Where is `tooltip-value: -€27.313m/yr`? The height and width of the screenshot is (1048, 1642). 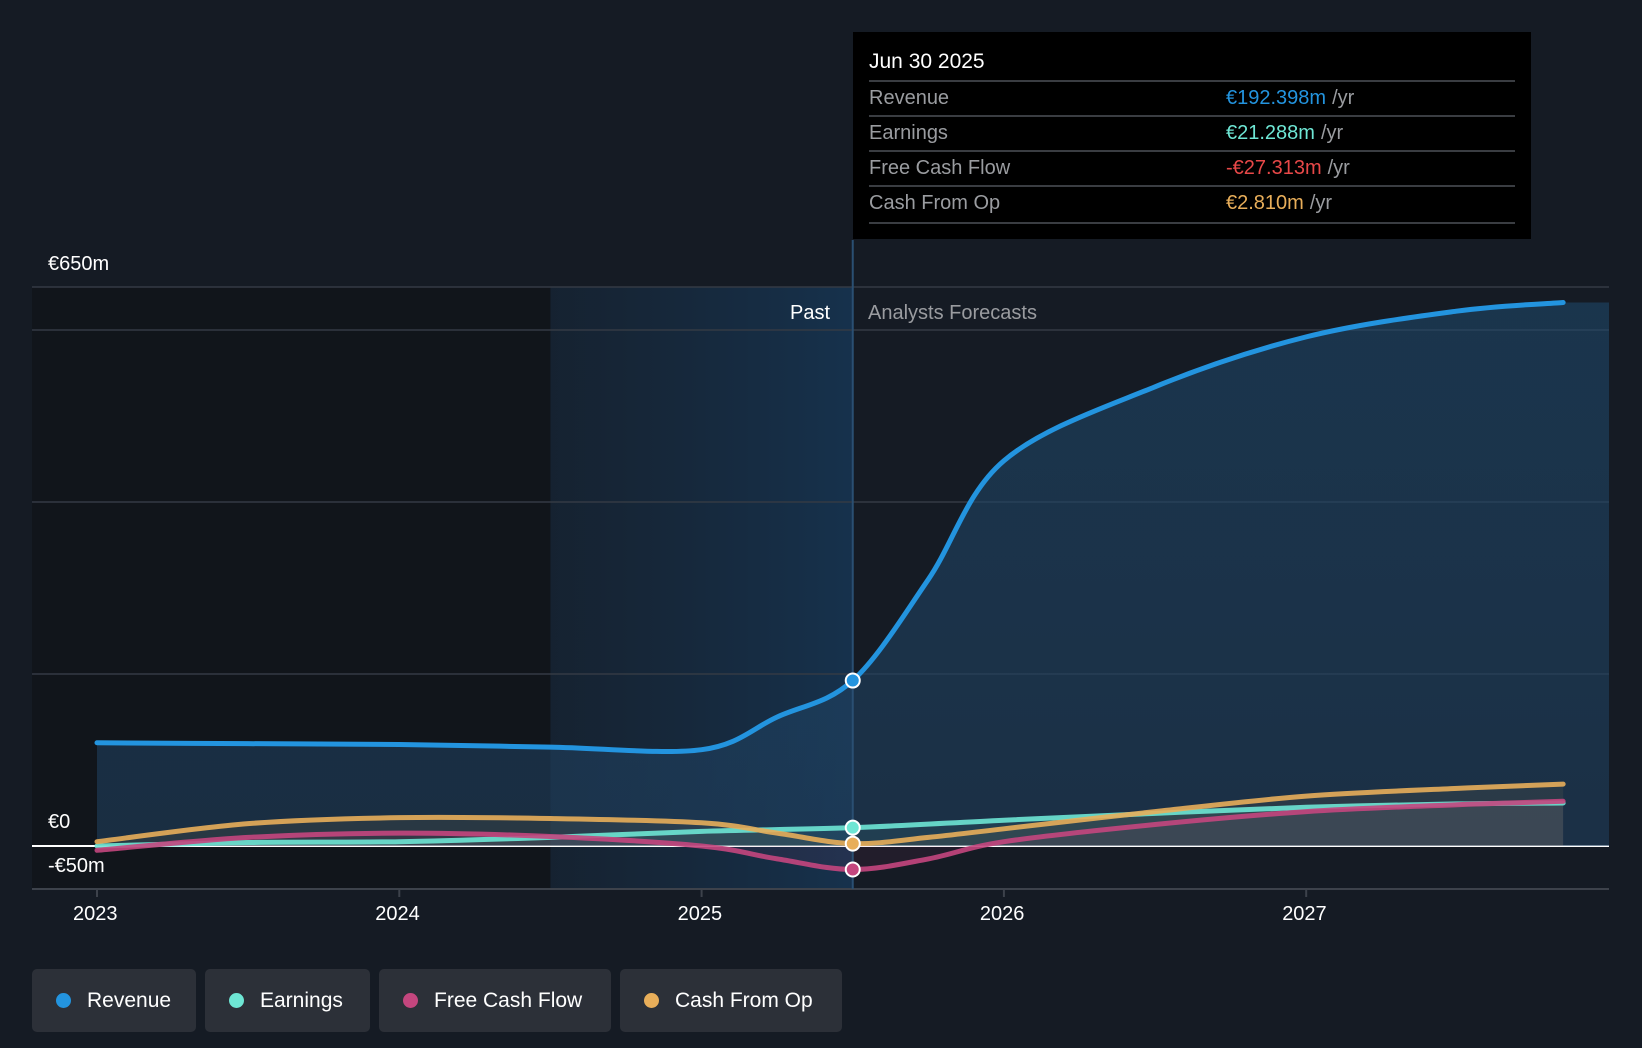
tooltip-value: -€27.313m/yr is located at coordinates (1288, 168).